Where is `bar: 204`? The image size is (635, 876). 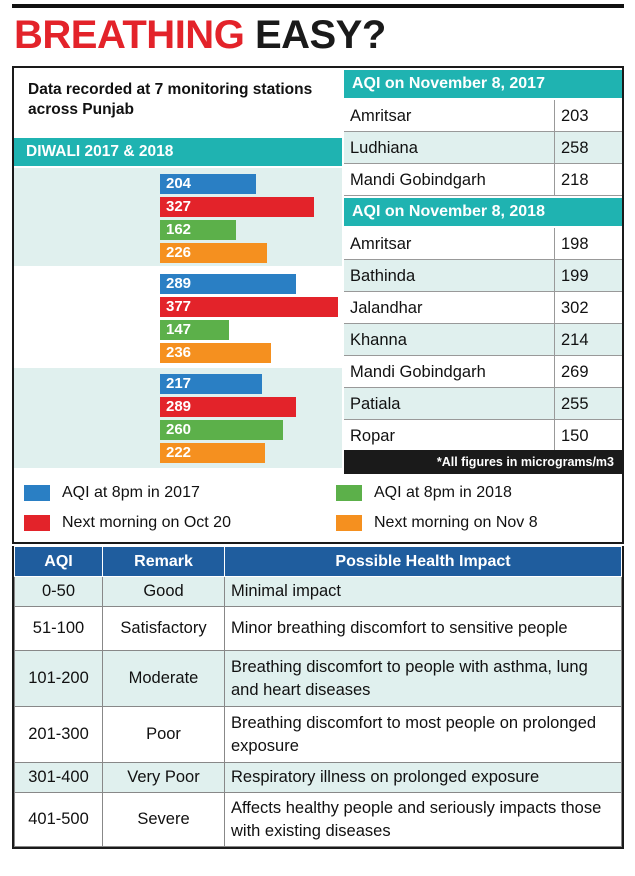
bar: 204 is located at coordinates (208, 184).